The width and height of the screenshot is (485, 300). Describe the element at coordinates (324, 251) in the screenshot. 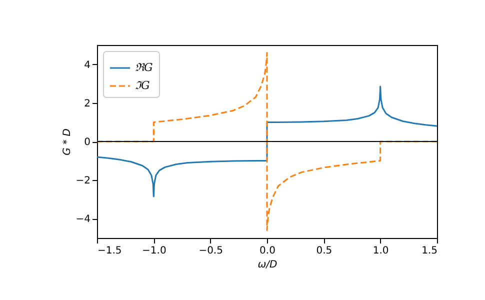

I see `x-tick-label: 0.5` at that location.